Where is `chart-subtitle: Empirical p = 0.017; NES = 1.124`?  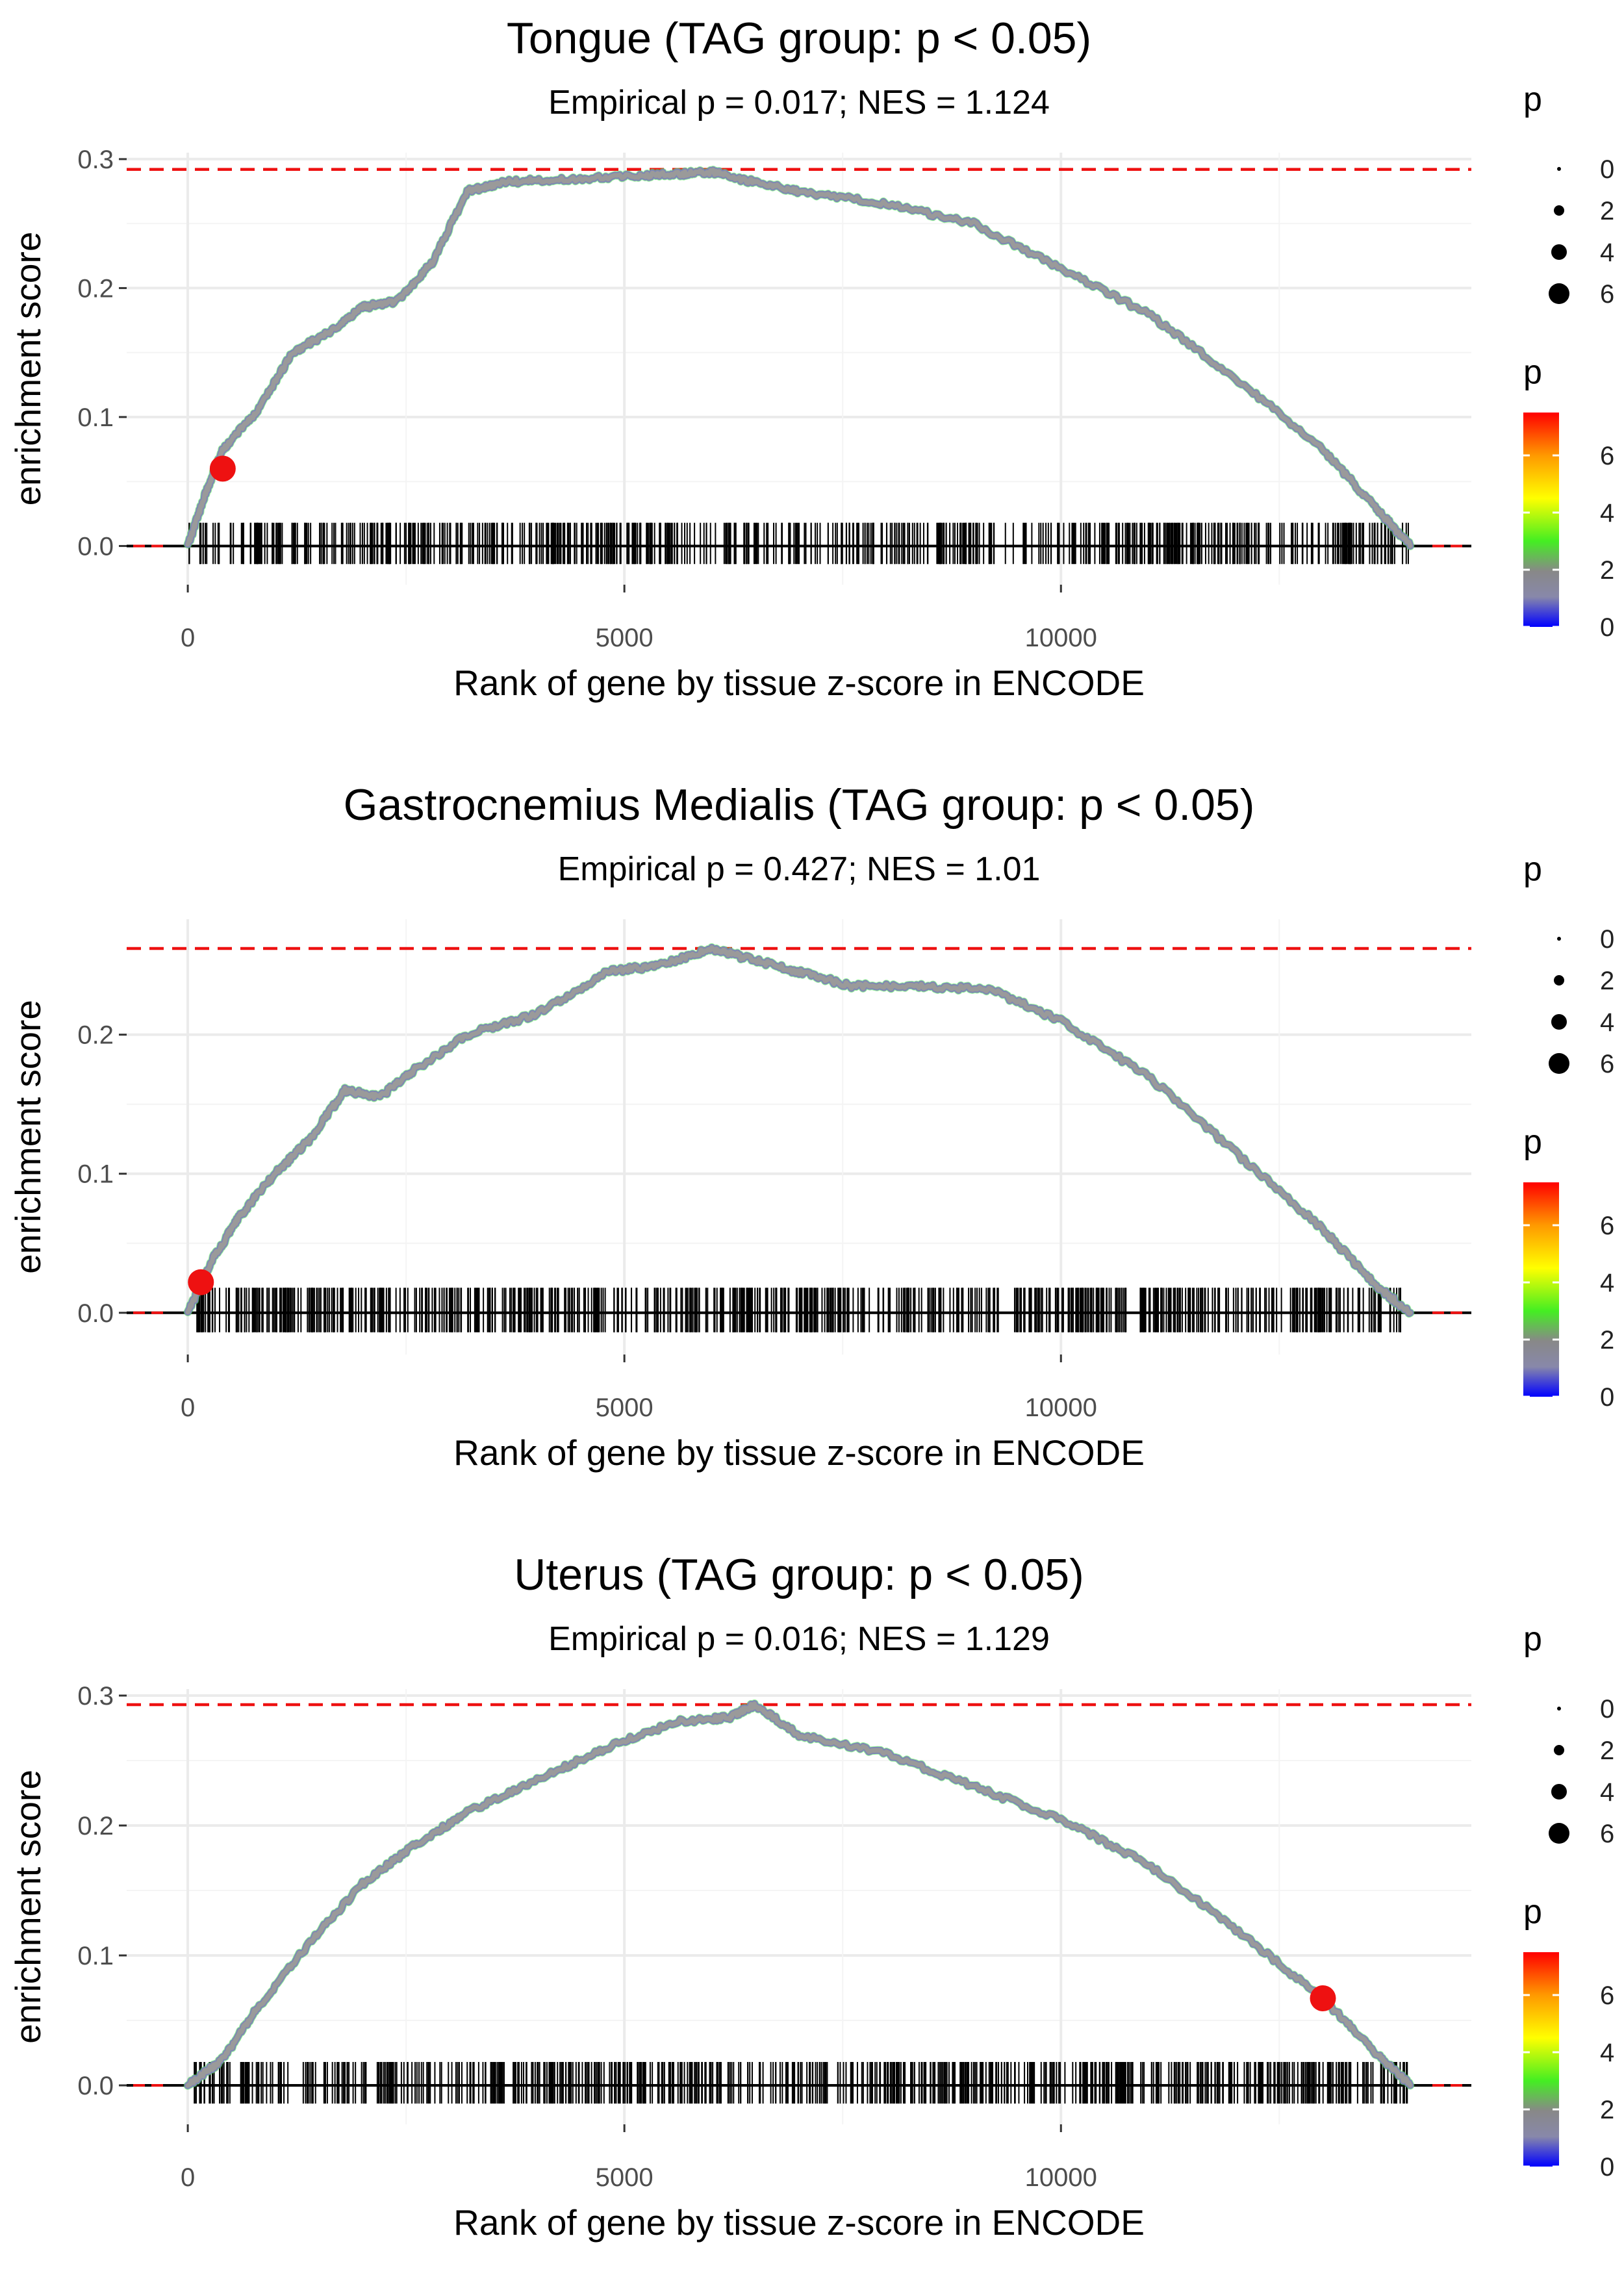
chart-subtitle: Empirical p = 0.017; NES = 1.124 is located at coordinates (799, 102).